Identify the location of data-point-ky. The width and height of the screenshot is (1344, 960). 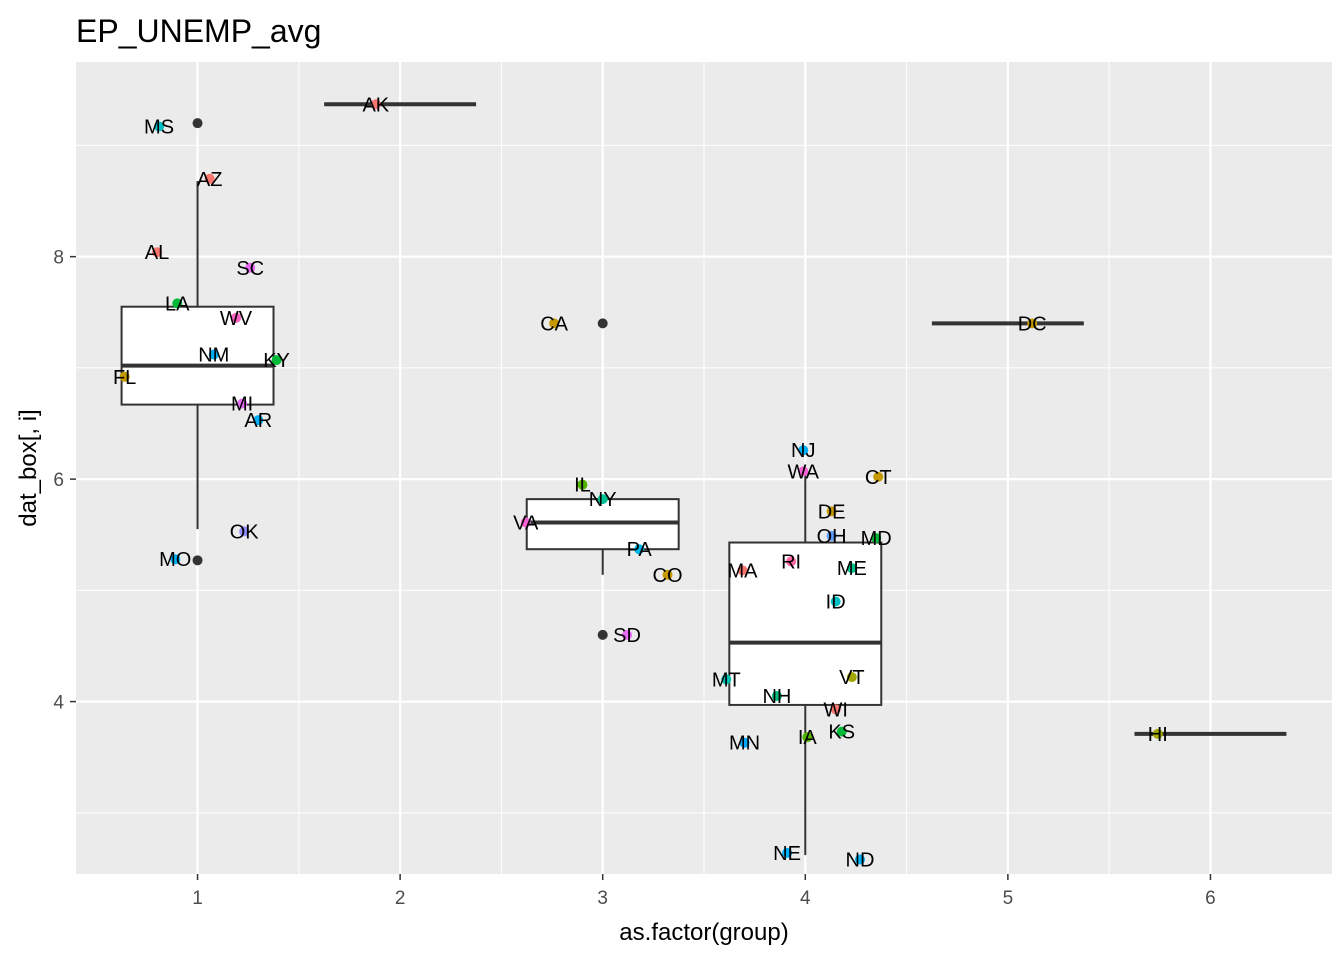
(276, 360).